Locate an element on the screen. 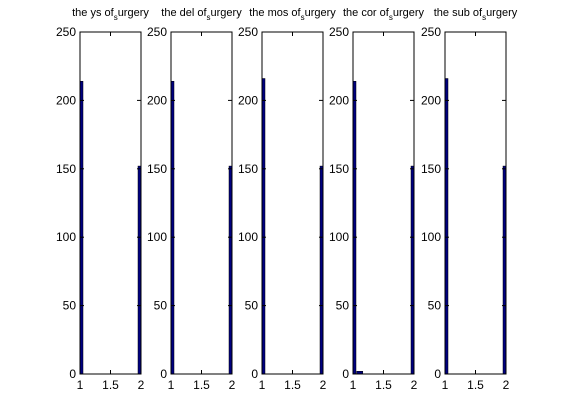 This screenshot has height=420, width=561. subplot-title: the sub ofsurgery is located at coordinates (476, 14).